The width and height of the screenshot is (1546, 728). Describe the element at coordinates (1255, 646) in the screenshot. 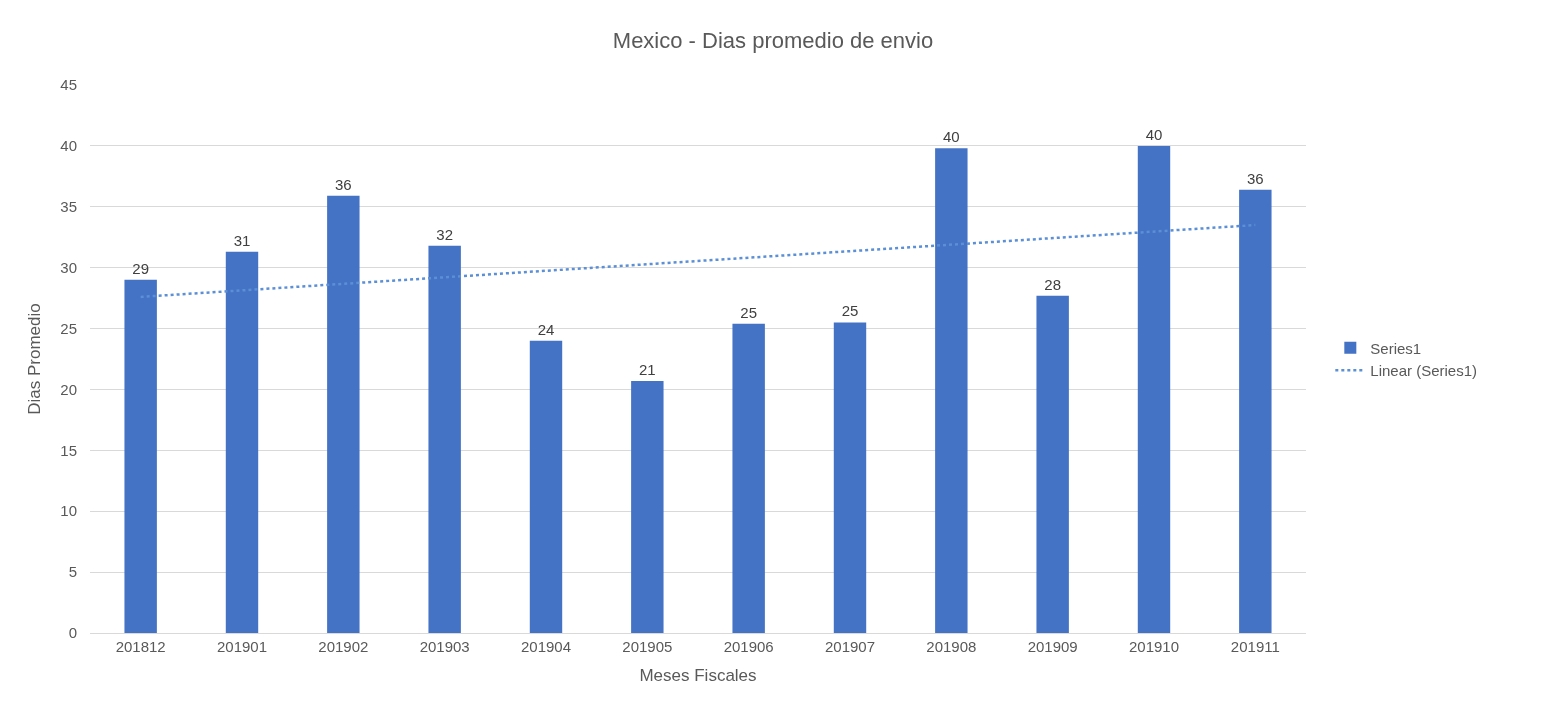

I see `x-tick-label: 201911` at that location.